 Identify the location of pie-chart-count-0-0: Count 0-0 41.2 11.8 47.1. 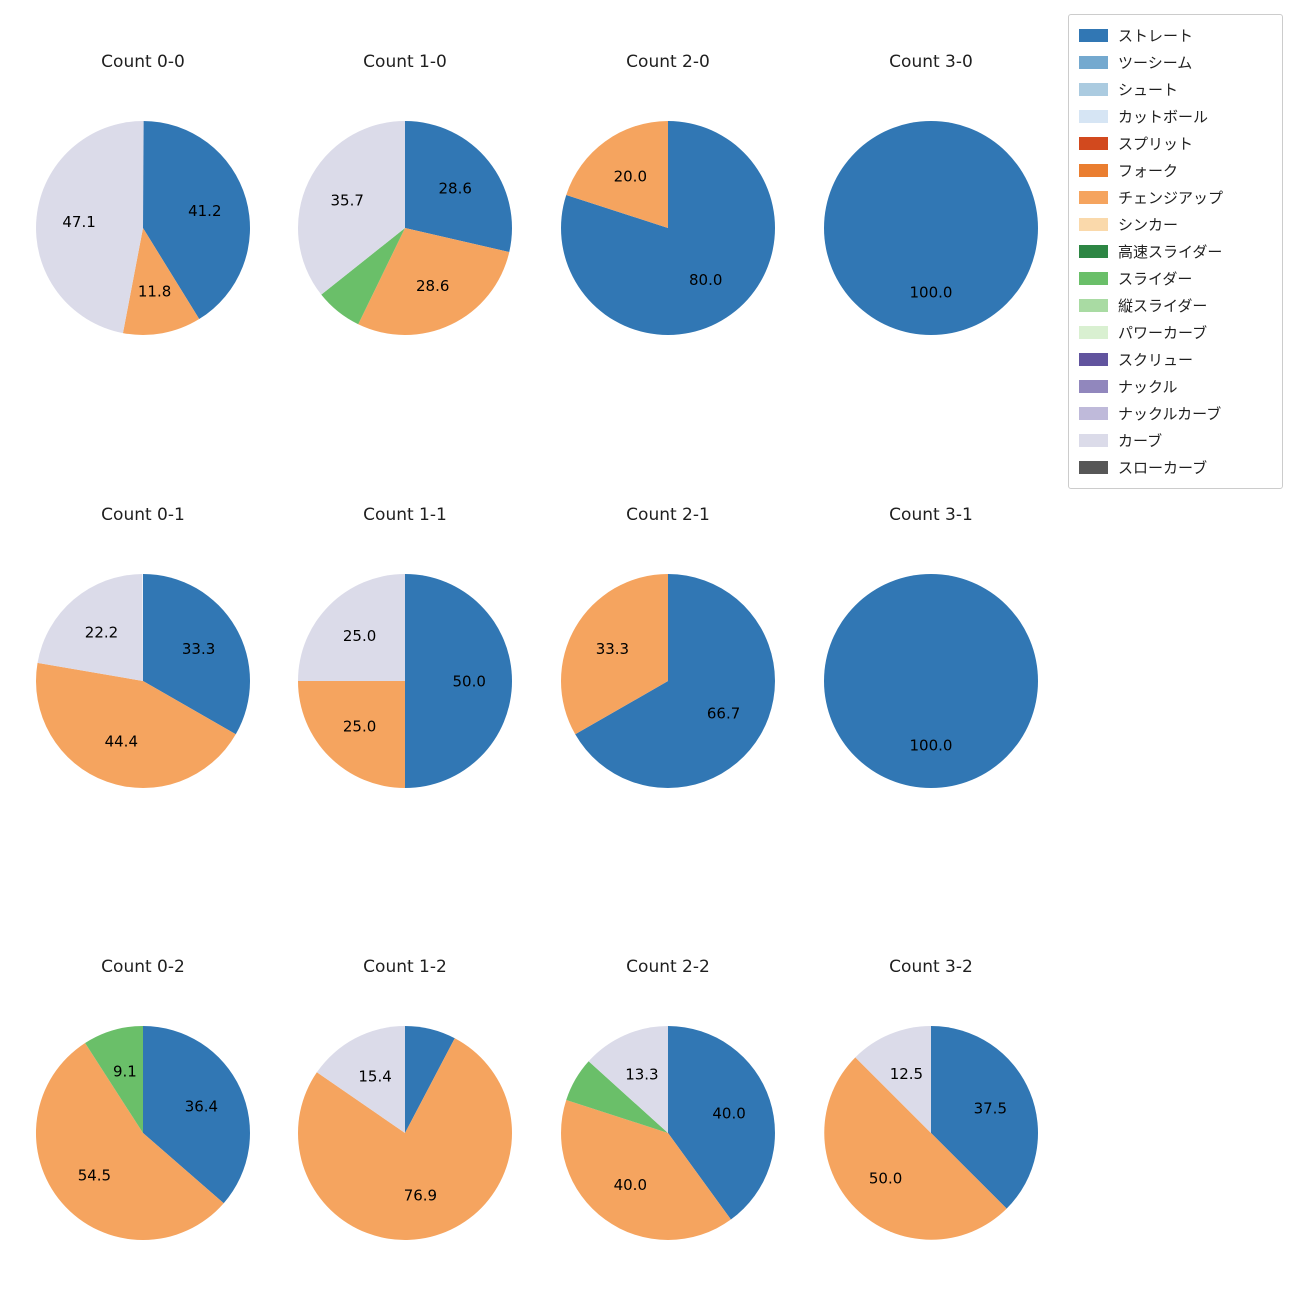
(143, 196).